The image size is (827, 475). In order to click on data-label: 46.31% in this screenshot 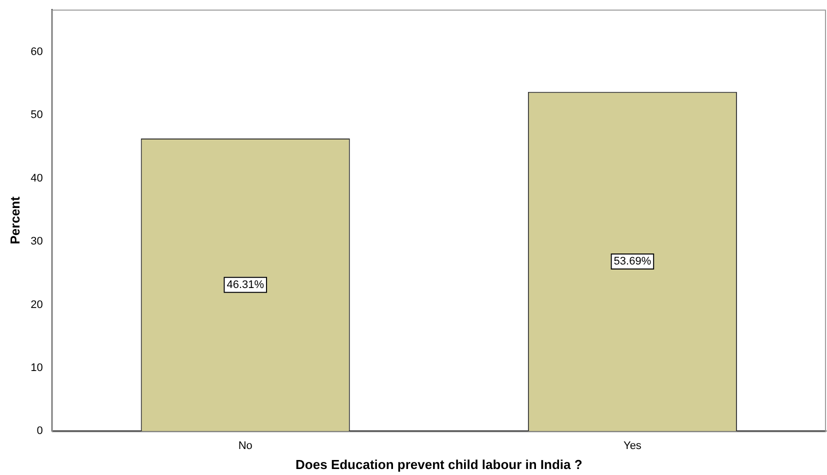, I will do `click(245, 284)`.